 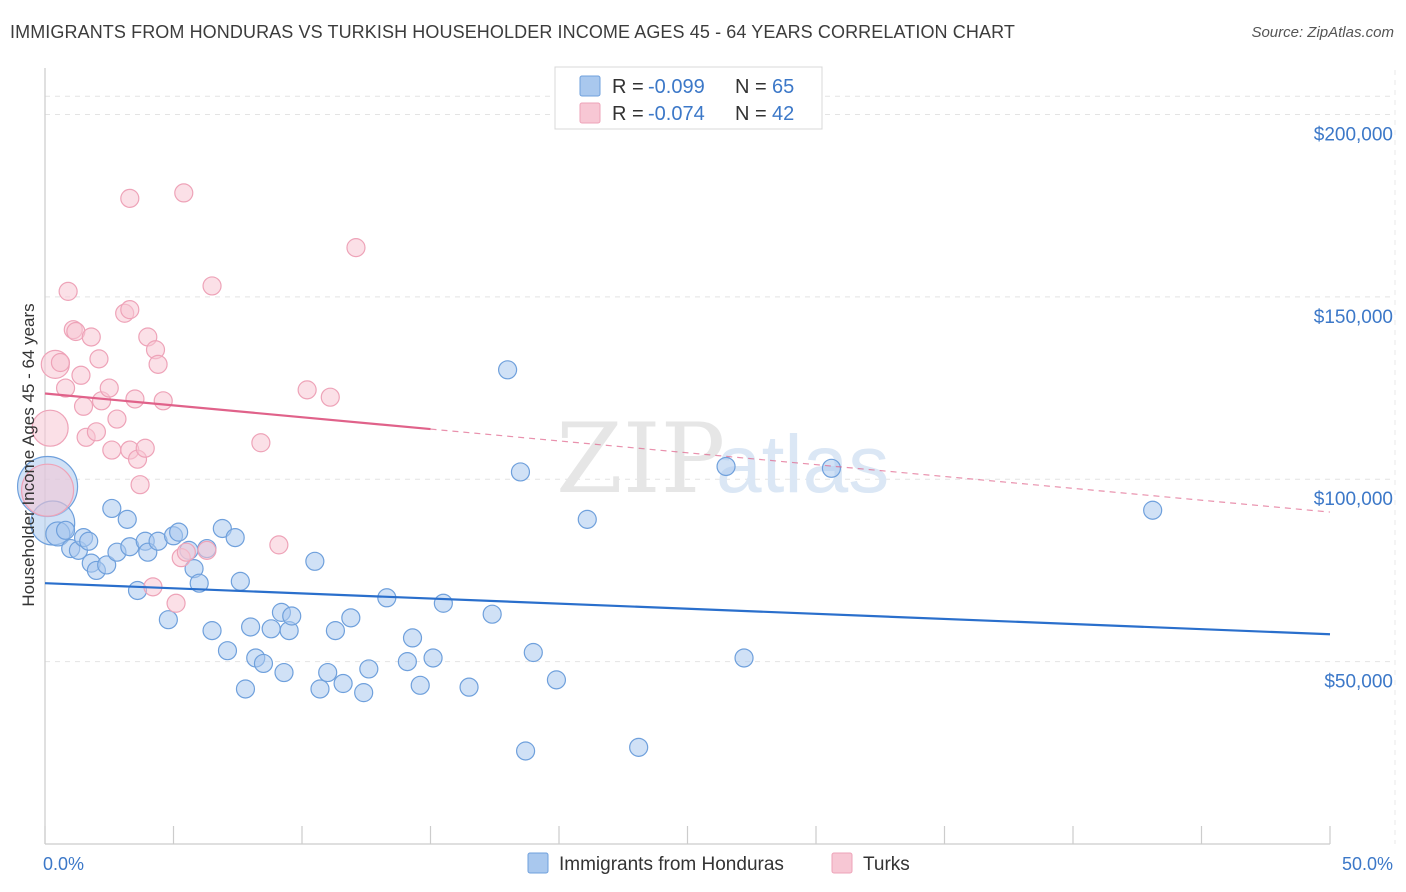 I want to click on legend-r-value-turks: -0.074, so click(x=676, y=114).